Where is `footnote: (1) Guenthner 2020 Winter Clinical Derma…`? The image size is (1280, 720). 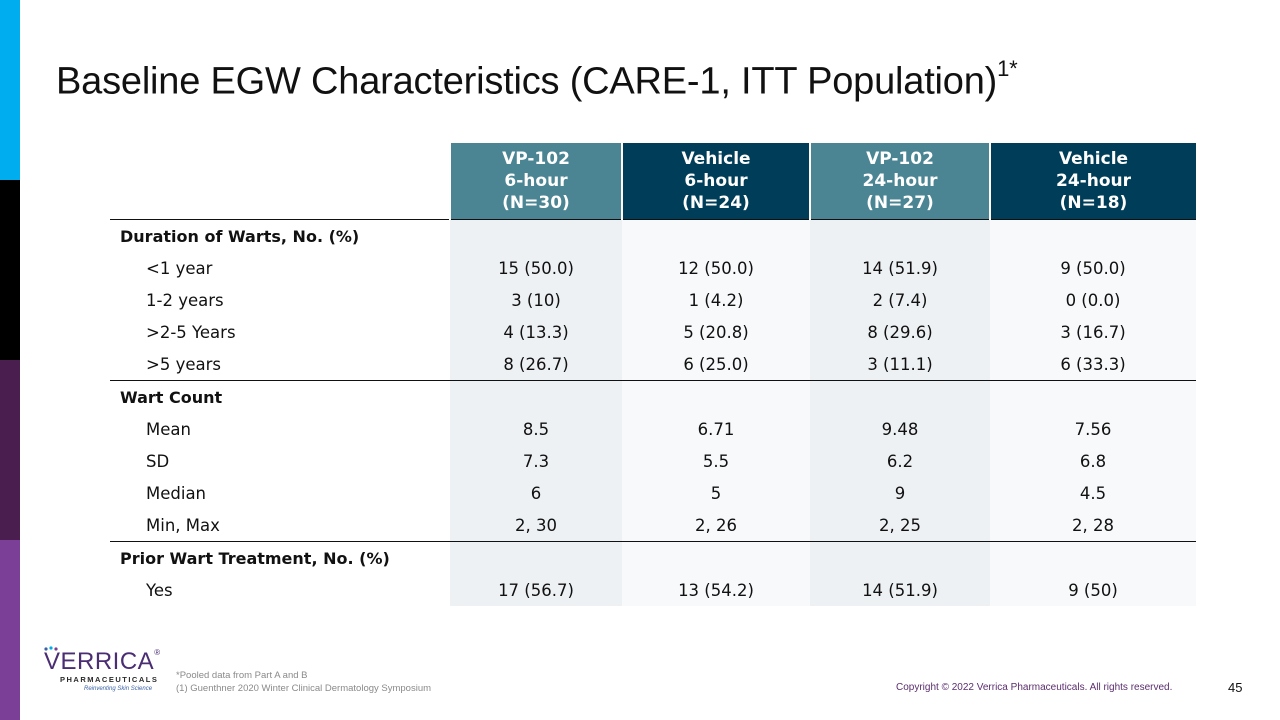
footnote: (1) Guenthner 2020 Winter Clinical Derma… is located at coordinates (304, 688).